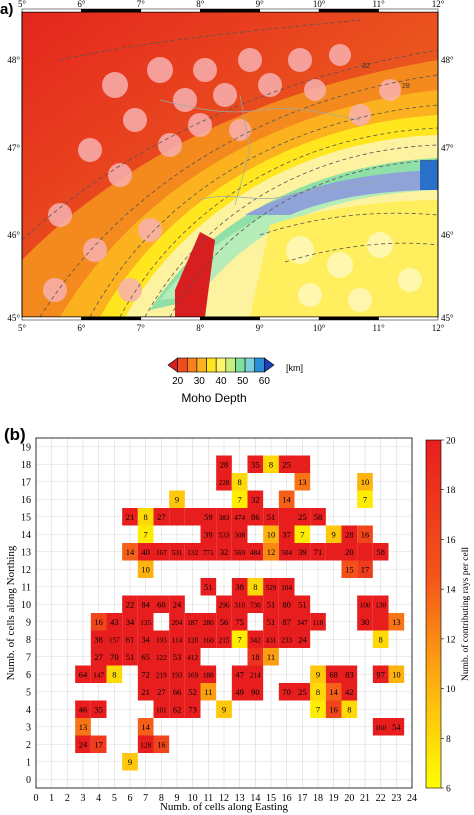 Image resolution: width=474 pixels, height=815 pixels. Describe the element at coordinates (200, 328) in the screenshot. I see `lon-tick-label-bottom: 8°` at that location.